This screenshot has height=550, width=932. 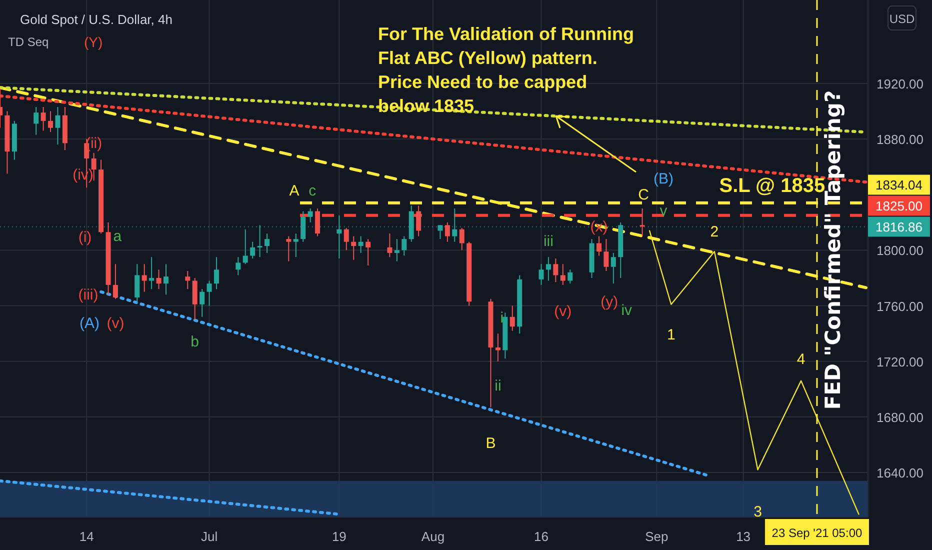 I want to click on annotation: 2, so click(x=714, y=232).